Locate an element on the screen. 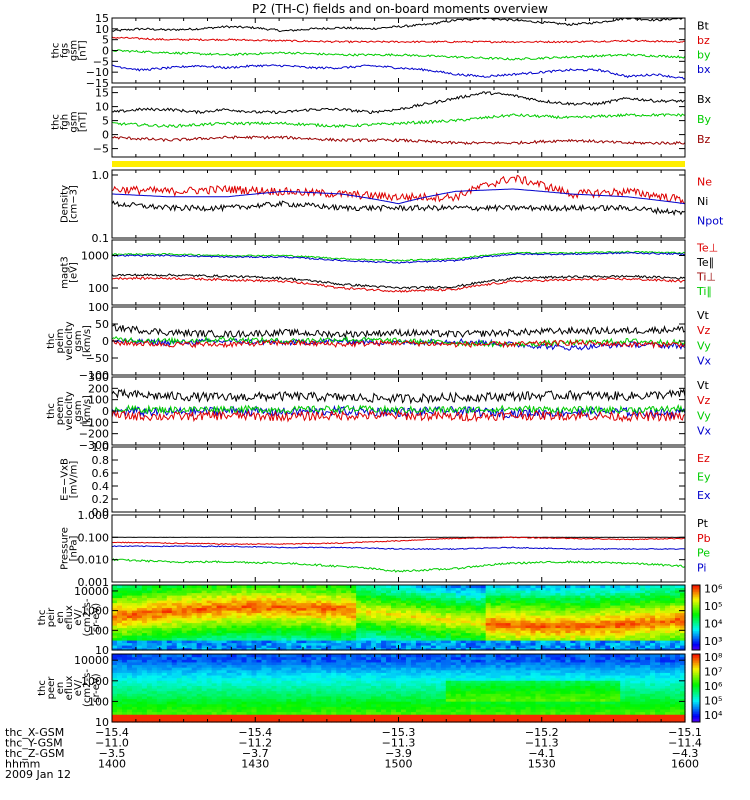 Image resolution: width=750 pixels, height=800 pixels. y-tick-label: 300 is located at coordinates (98, 377).